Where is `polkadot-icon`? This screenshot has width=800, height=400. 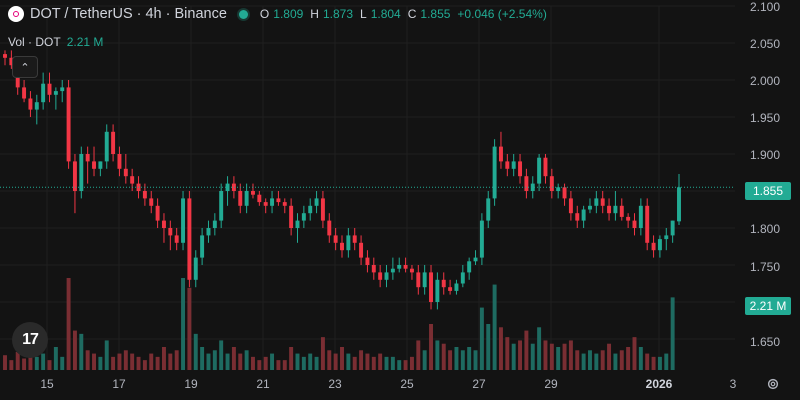 polkadot-icon is located at coordinates (16, 14).